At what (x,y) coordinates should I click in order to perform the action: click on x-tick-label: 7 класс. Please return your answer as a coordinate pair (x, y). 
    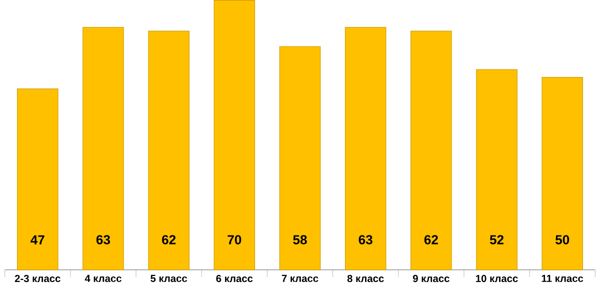
    Looking at the image, I should click on (300, 278).